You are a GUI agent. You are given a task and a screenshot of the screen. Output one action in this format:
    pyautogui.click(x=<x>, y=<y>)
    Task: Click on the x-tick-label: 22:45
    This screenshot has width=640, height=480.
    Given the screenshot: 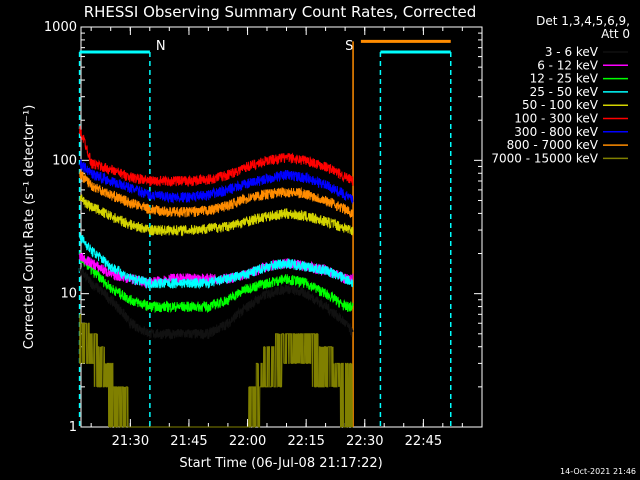 What is the action you would take?
    pyautogui.click(x=423, y=441)
    